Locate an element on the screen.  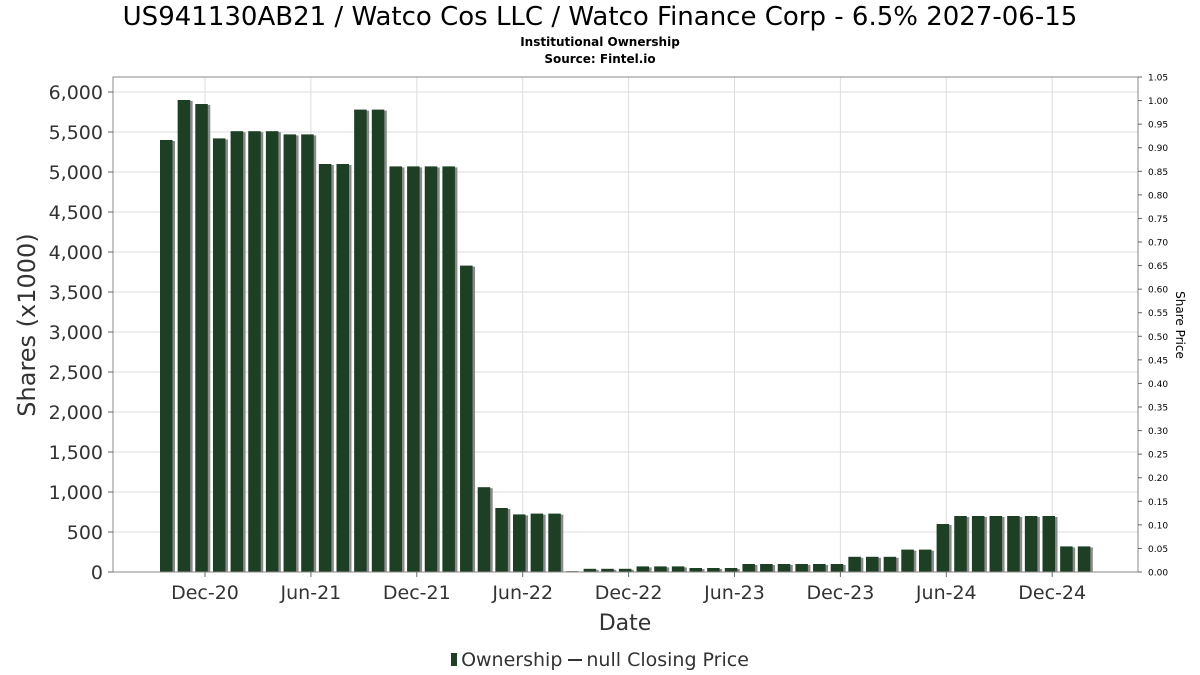
legend: Ownership null Closing Price is located at coordinates (600, 659).